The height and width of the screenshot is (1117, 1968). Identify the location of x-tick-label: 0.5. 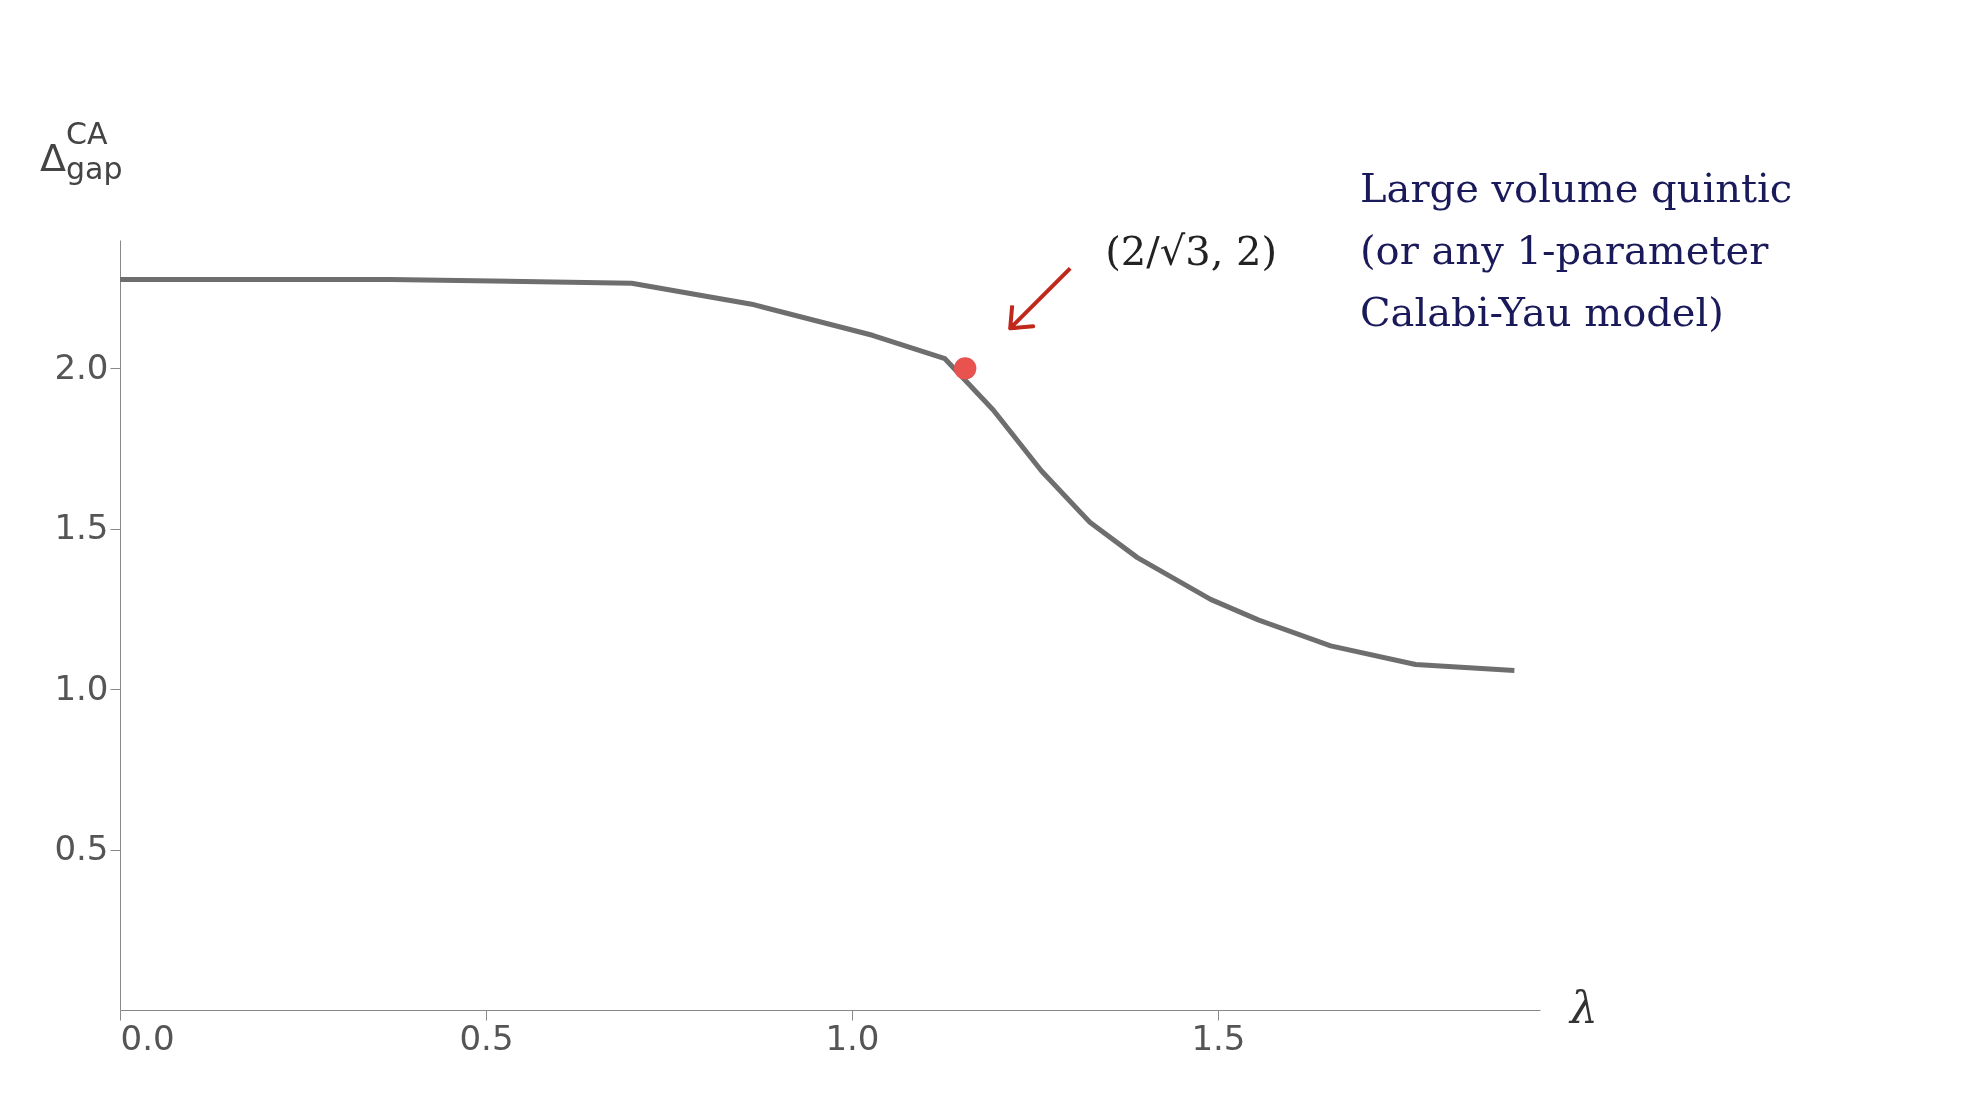
(486, 1037).